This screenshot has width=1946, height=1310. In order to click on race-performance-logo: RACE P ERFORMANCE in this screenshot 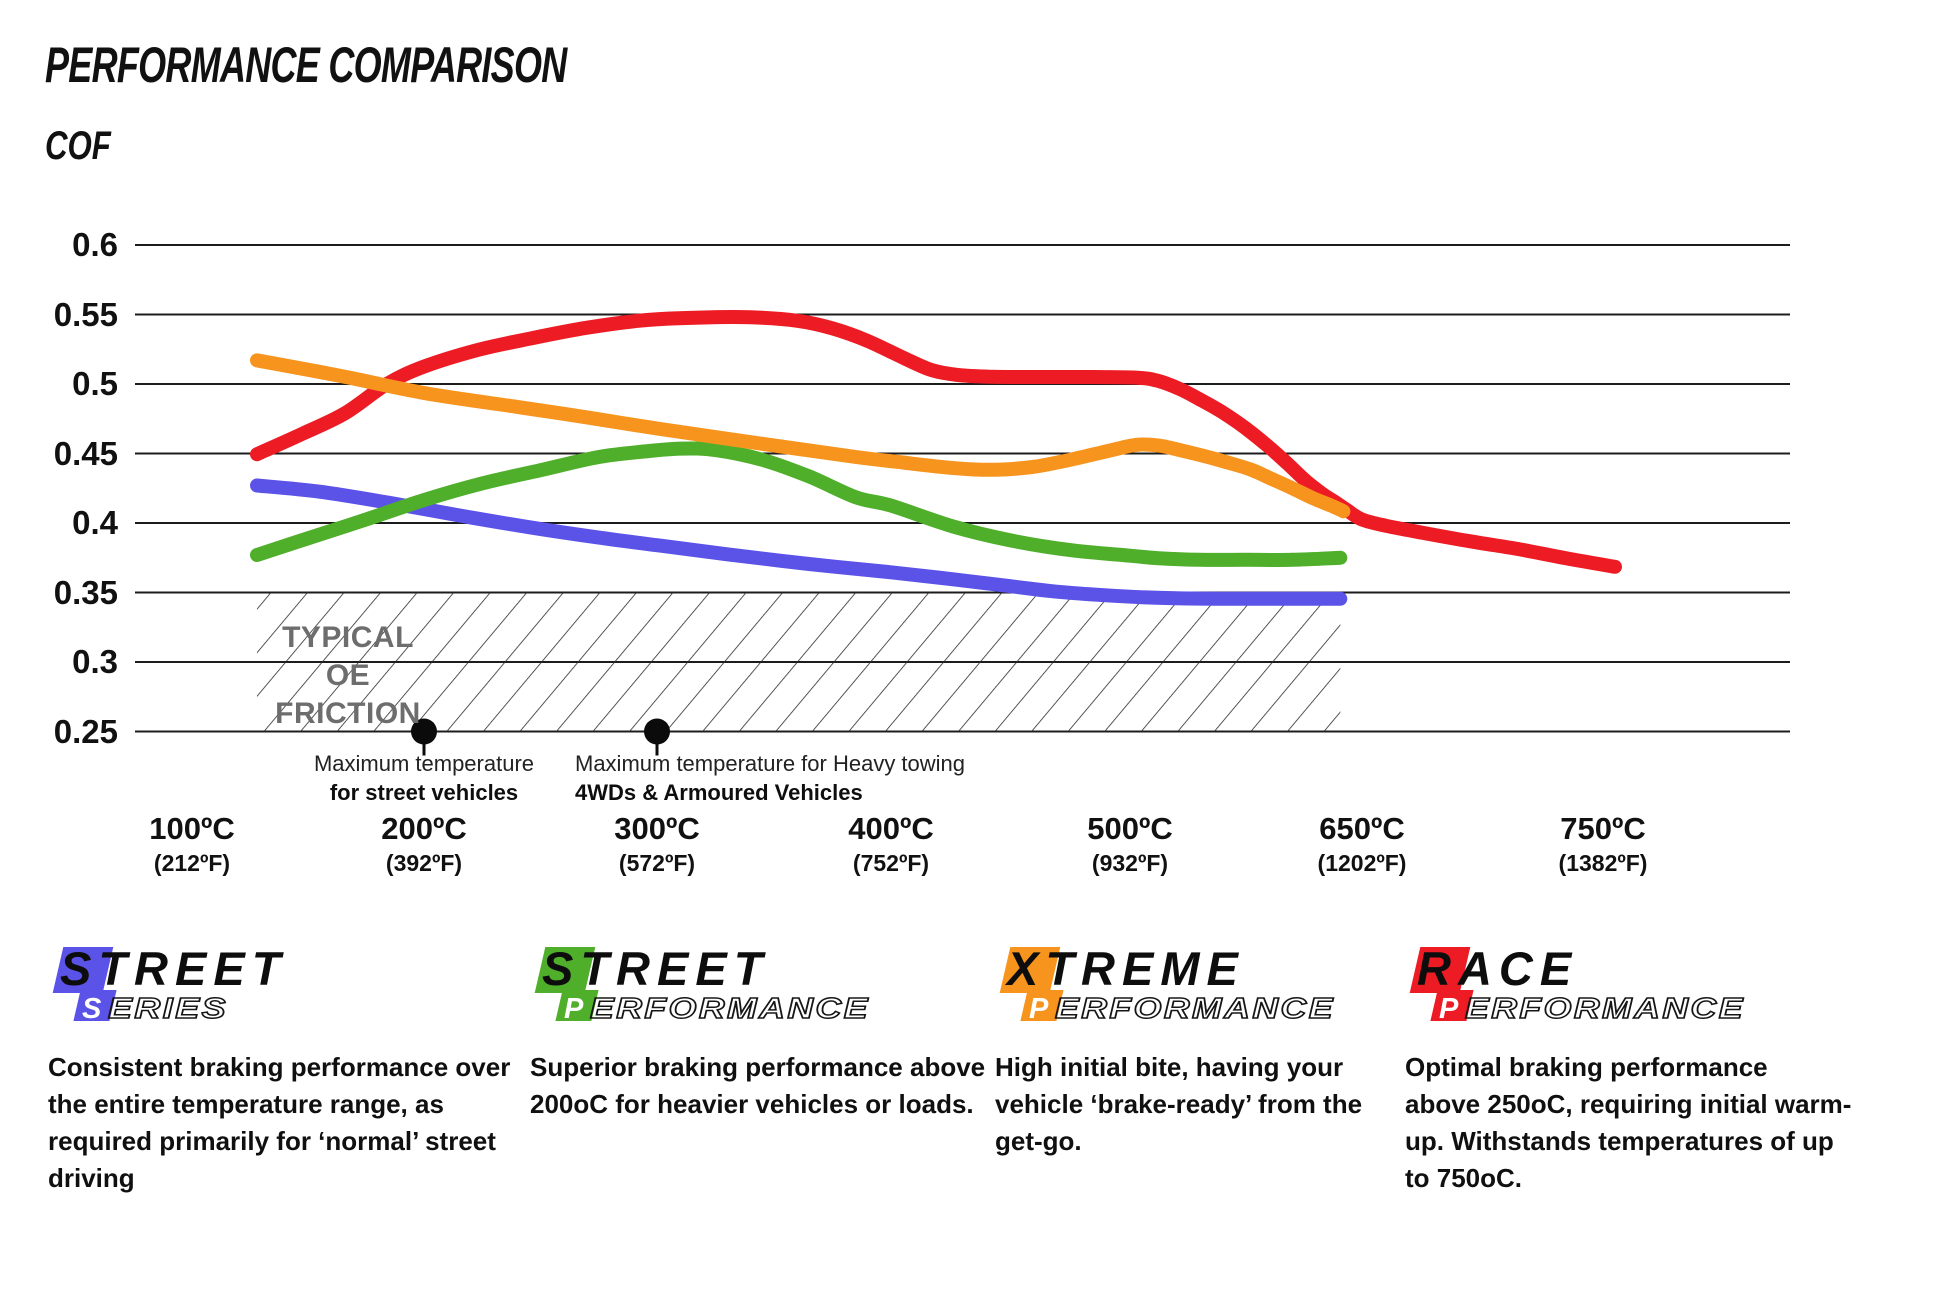, I will do `click(1655, 984)`.